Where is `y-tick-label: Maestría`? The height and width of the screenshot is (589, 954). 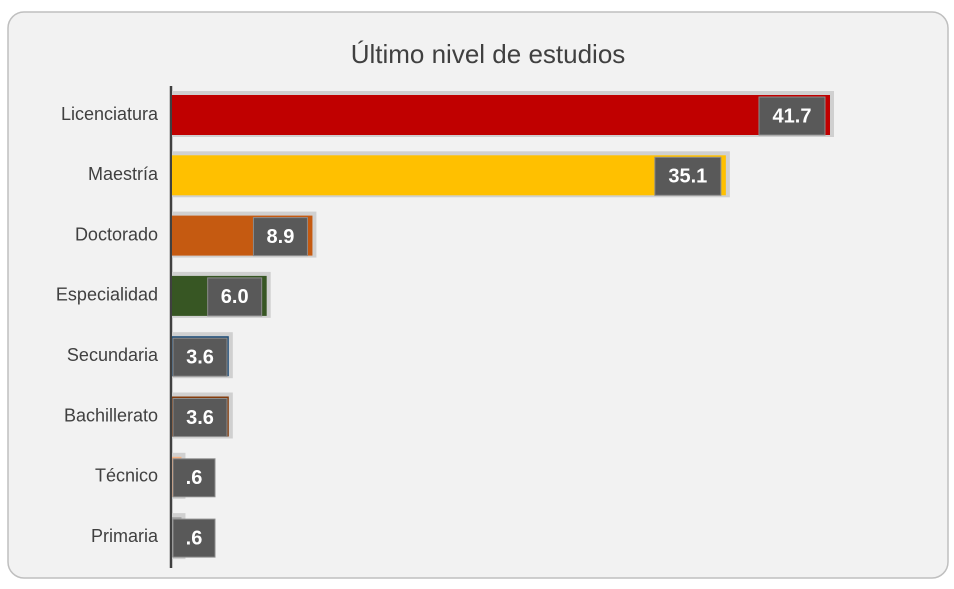
y-tick-label: Maestría is located at coordinates (123, 174).